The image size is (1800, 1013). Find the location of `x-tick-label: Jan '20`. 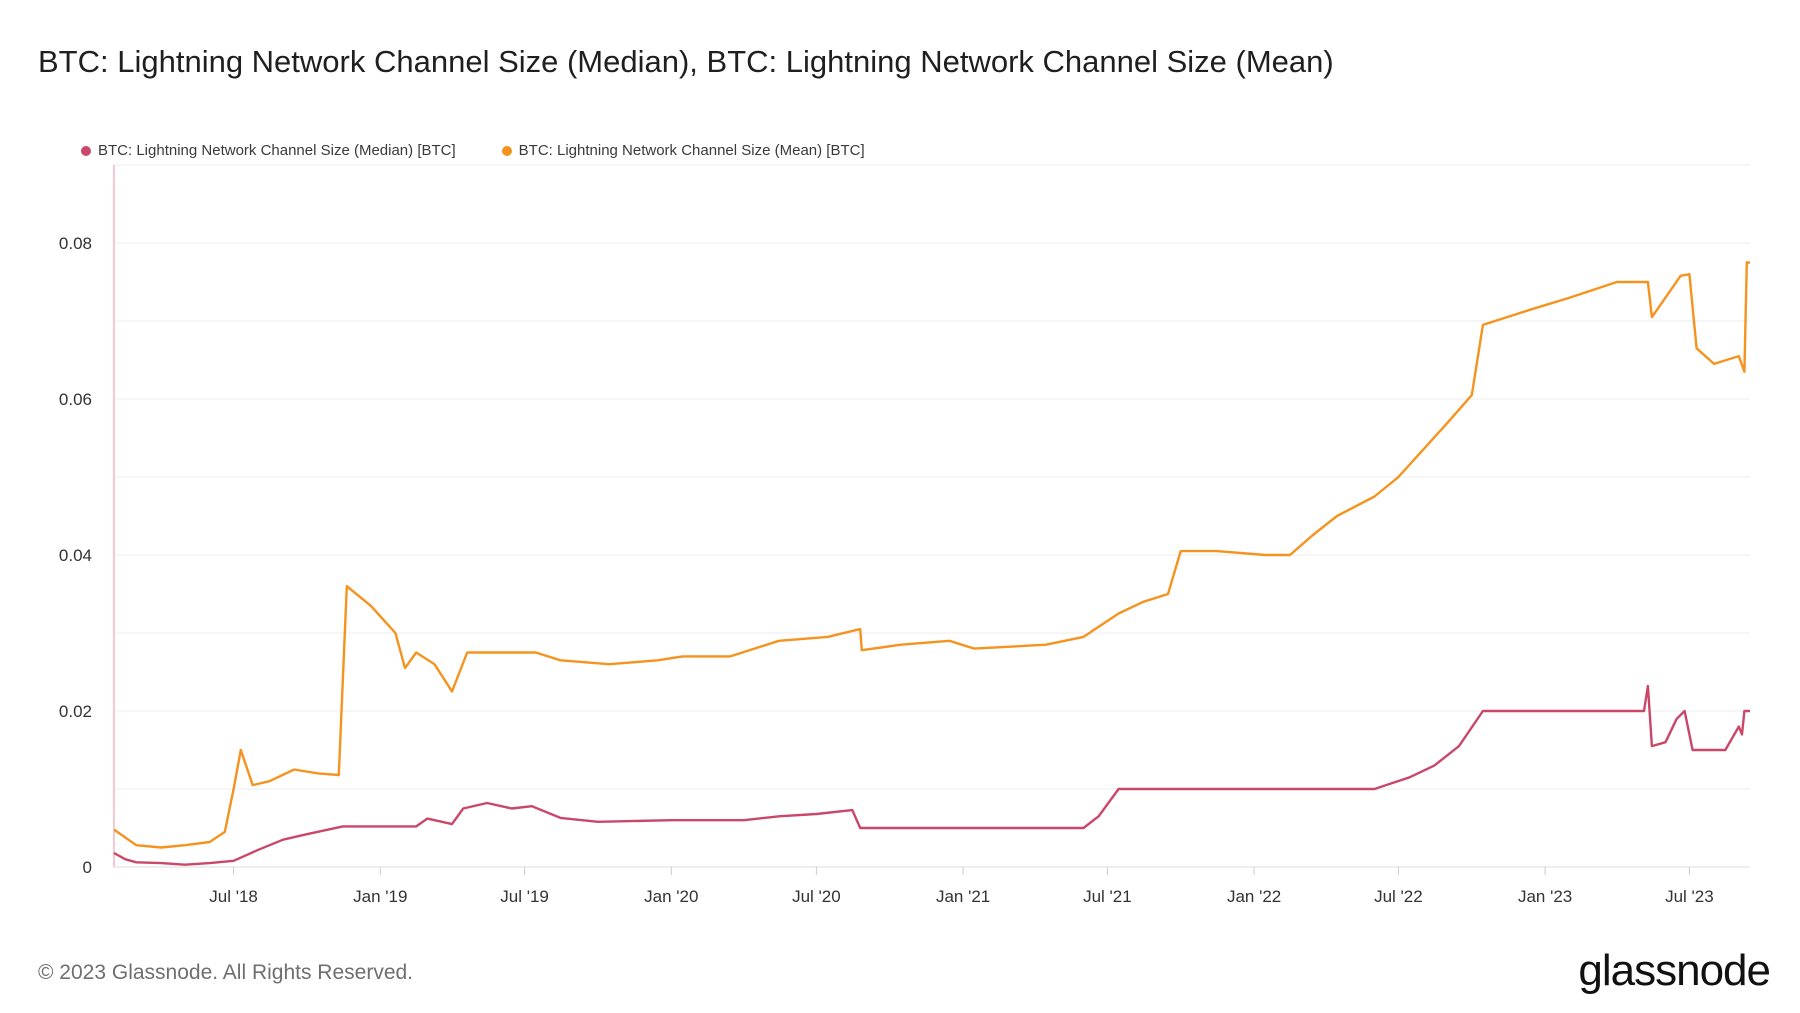

x-tick-label: Jan '20 is located at coordinates (671, 896).